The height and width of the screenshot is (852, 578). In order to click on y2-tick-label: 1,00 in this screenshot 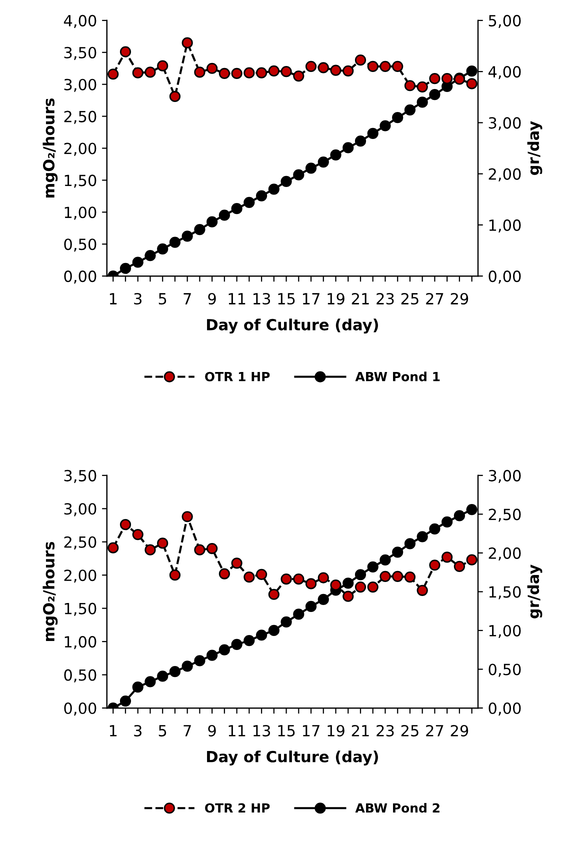, I will do `click(505, 631)`.